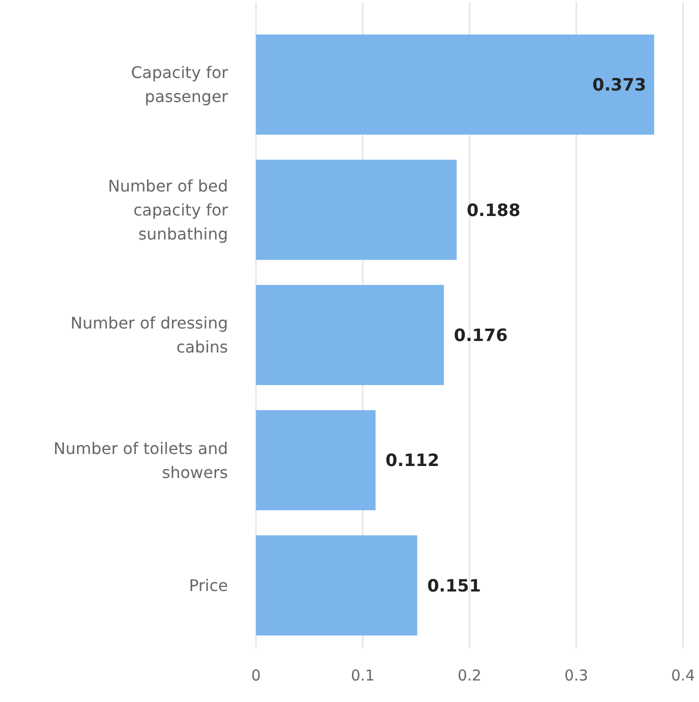  I want to click on x-tick-label: 0.3, so click(576, 675).